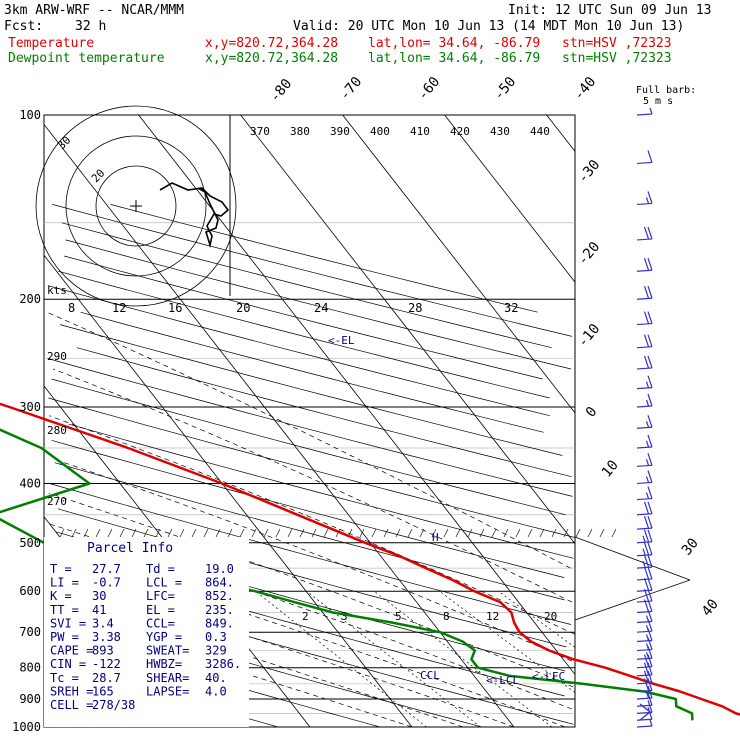 The image size is (740, 740). I want to click on marker-lcl: <-LCL, so click(502, 680).